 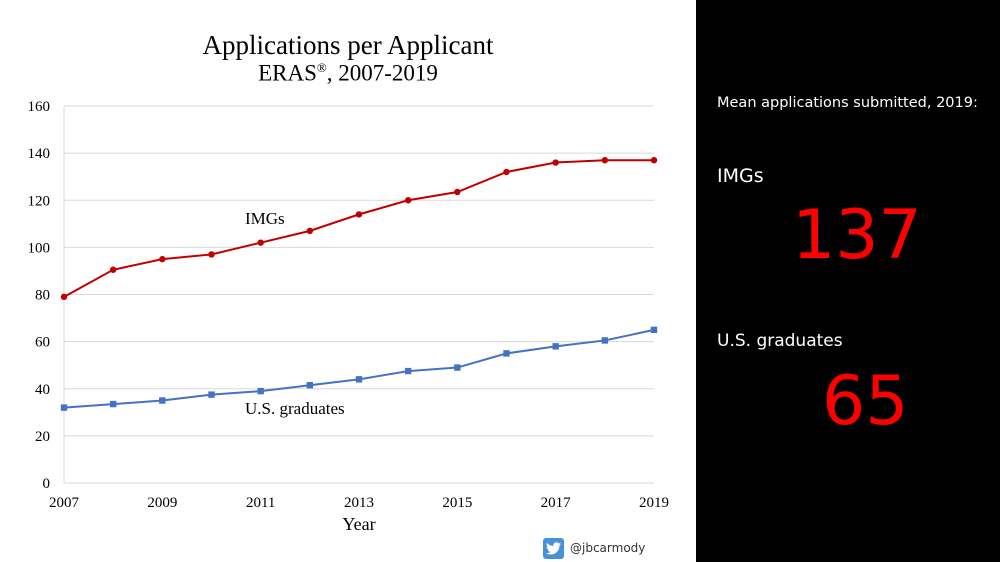 I want to click on y-tick-label: 0, so click(x=47, y=484).